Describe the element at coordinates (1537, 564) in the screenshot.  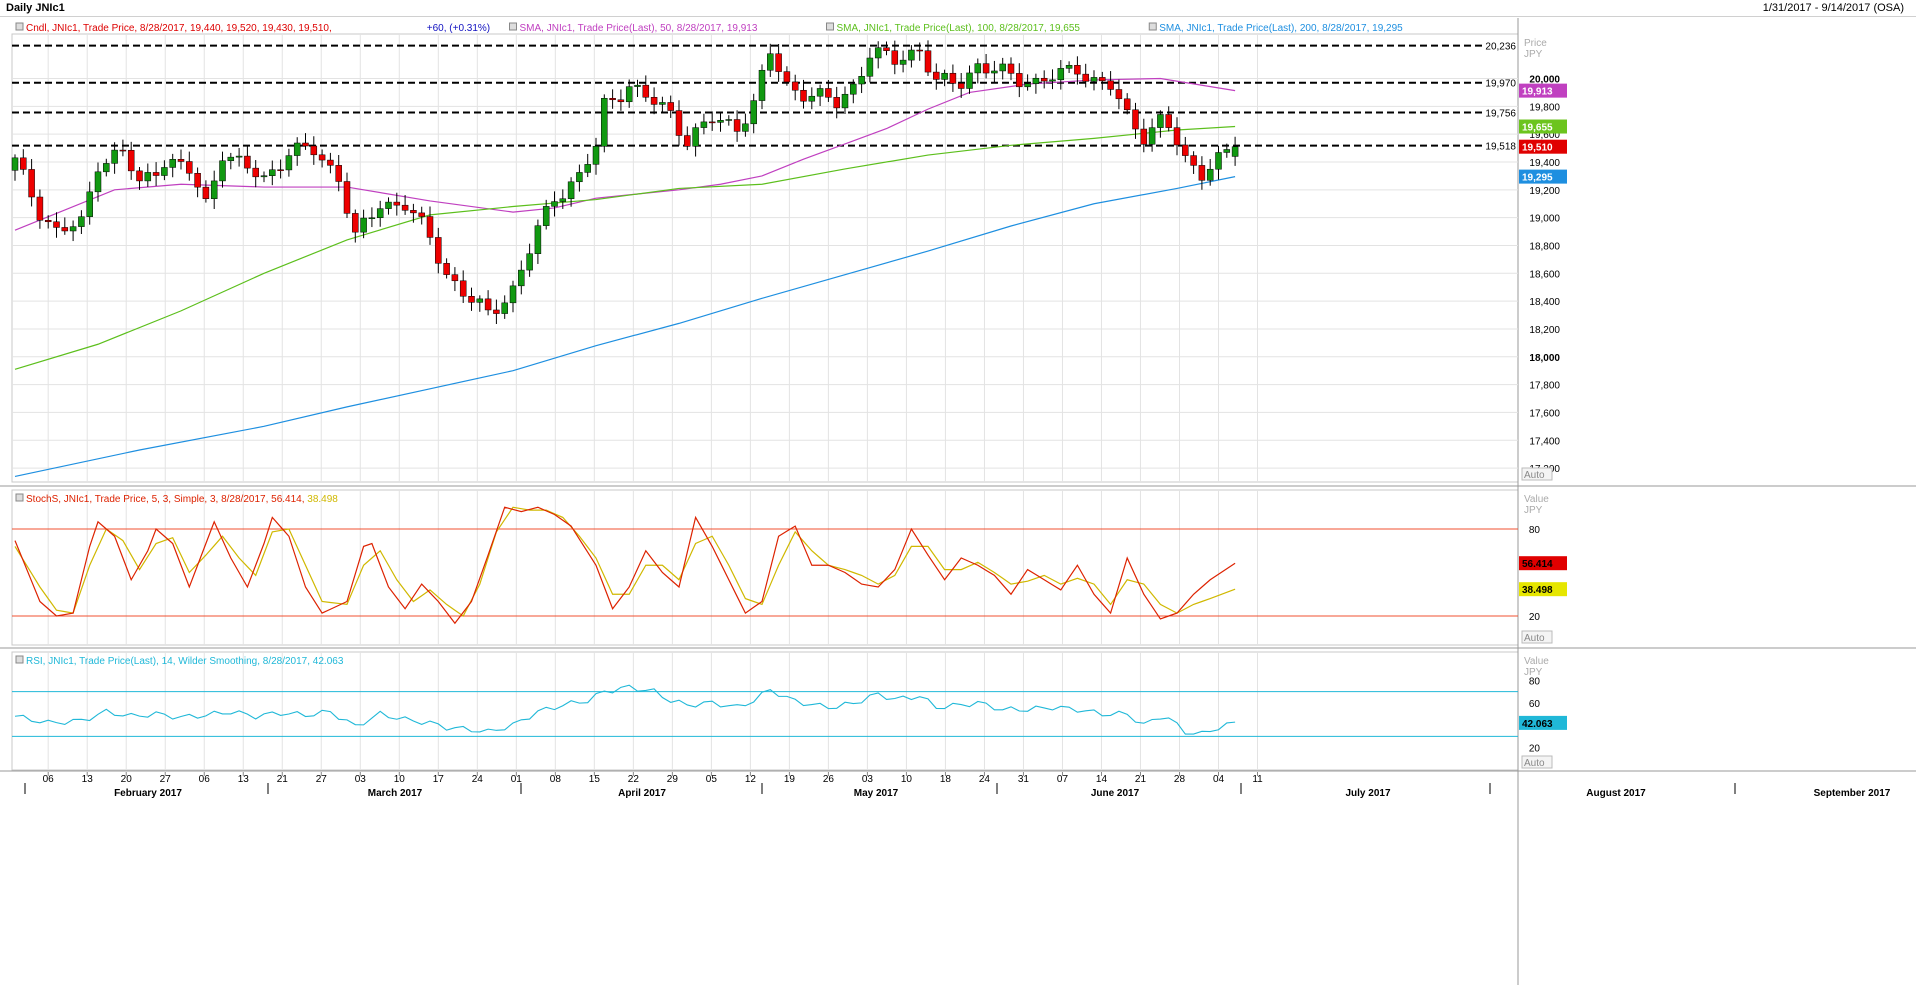
I see `stoch-tag-text: 56.414` at that location.